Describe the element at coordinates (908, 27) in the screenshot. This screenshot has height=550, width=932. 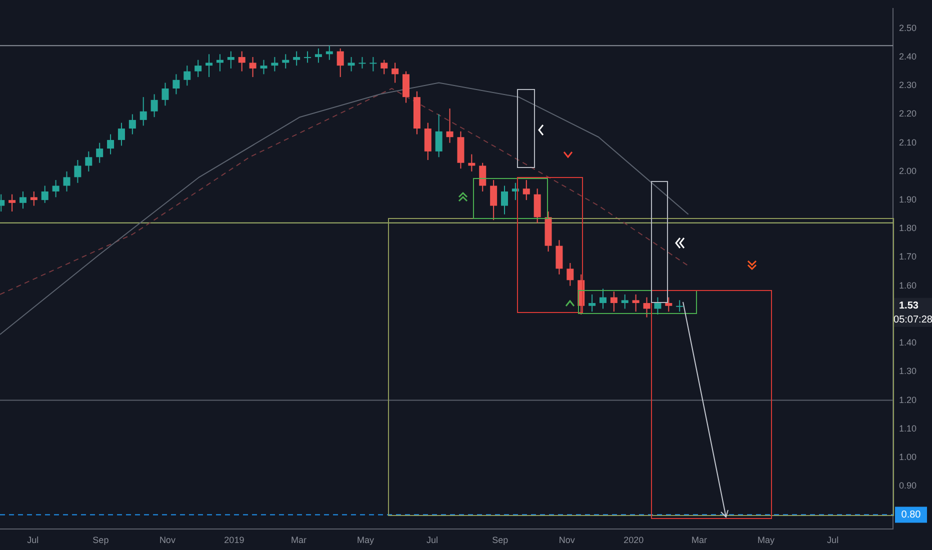
I see `y-tick-label: 2.50` at that location.